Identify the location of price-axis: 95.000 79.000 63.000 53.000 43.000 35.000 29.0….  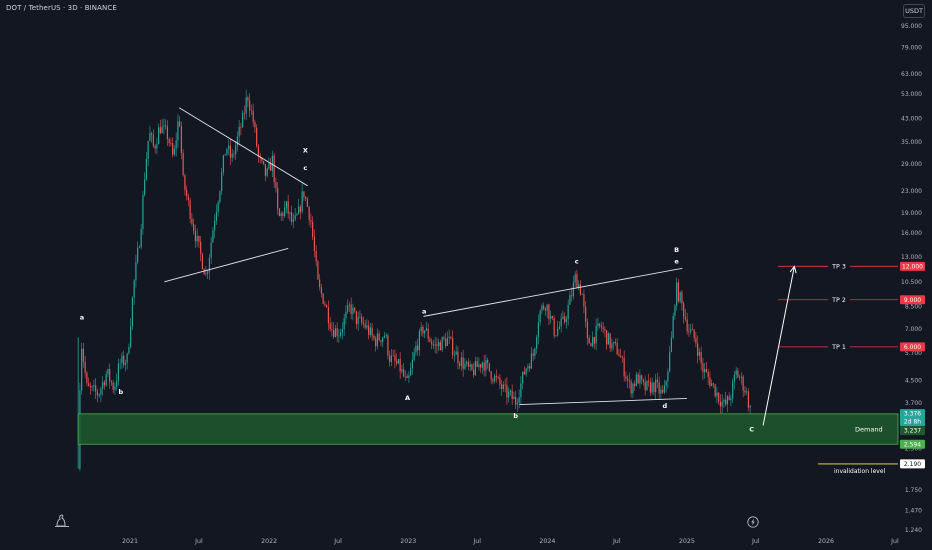
(911, 278).